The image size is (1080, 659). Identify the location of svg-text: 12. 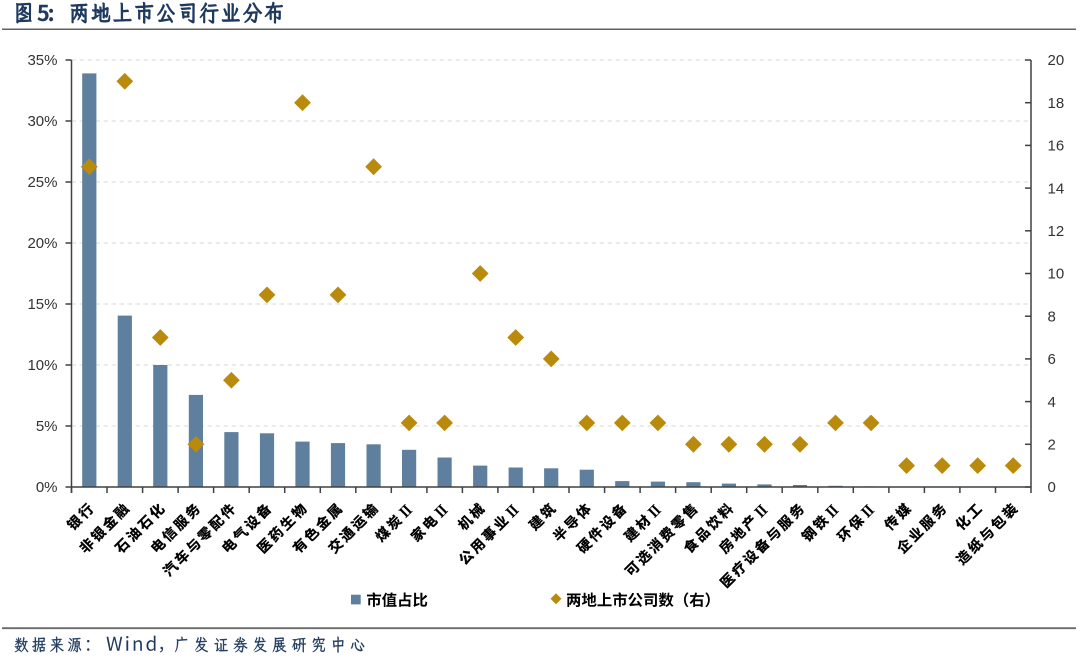
(1056, 231).